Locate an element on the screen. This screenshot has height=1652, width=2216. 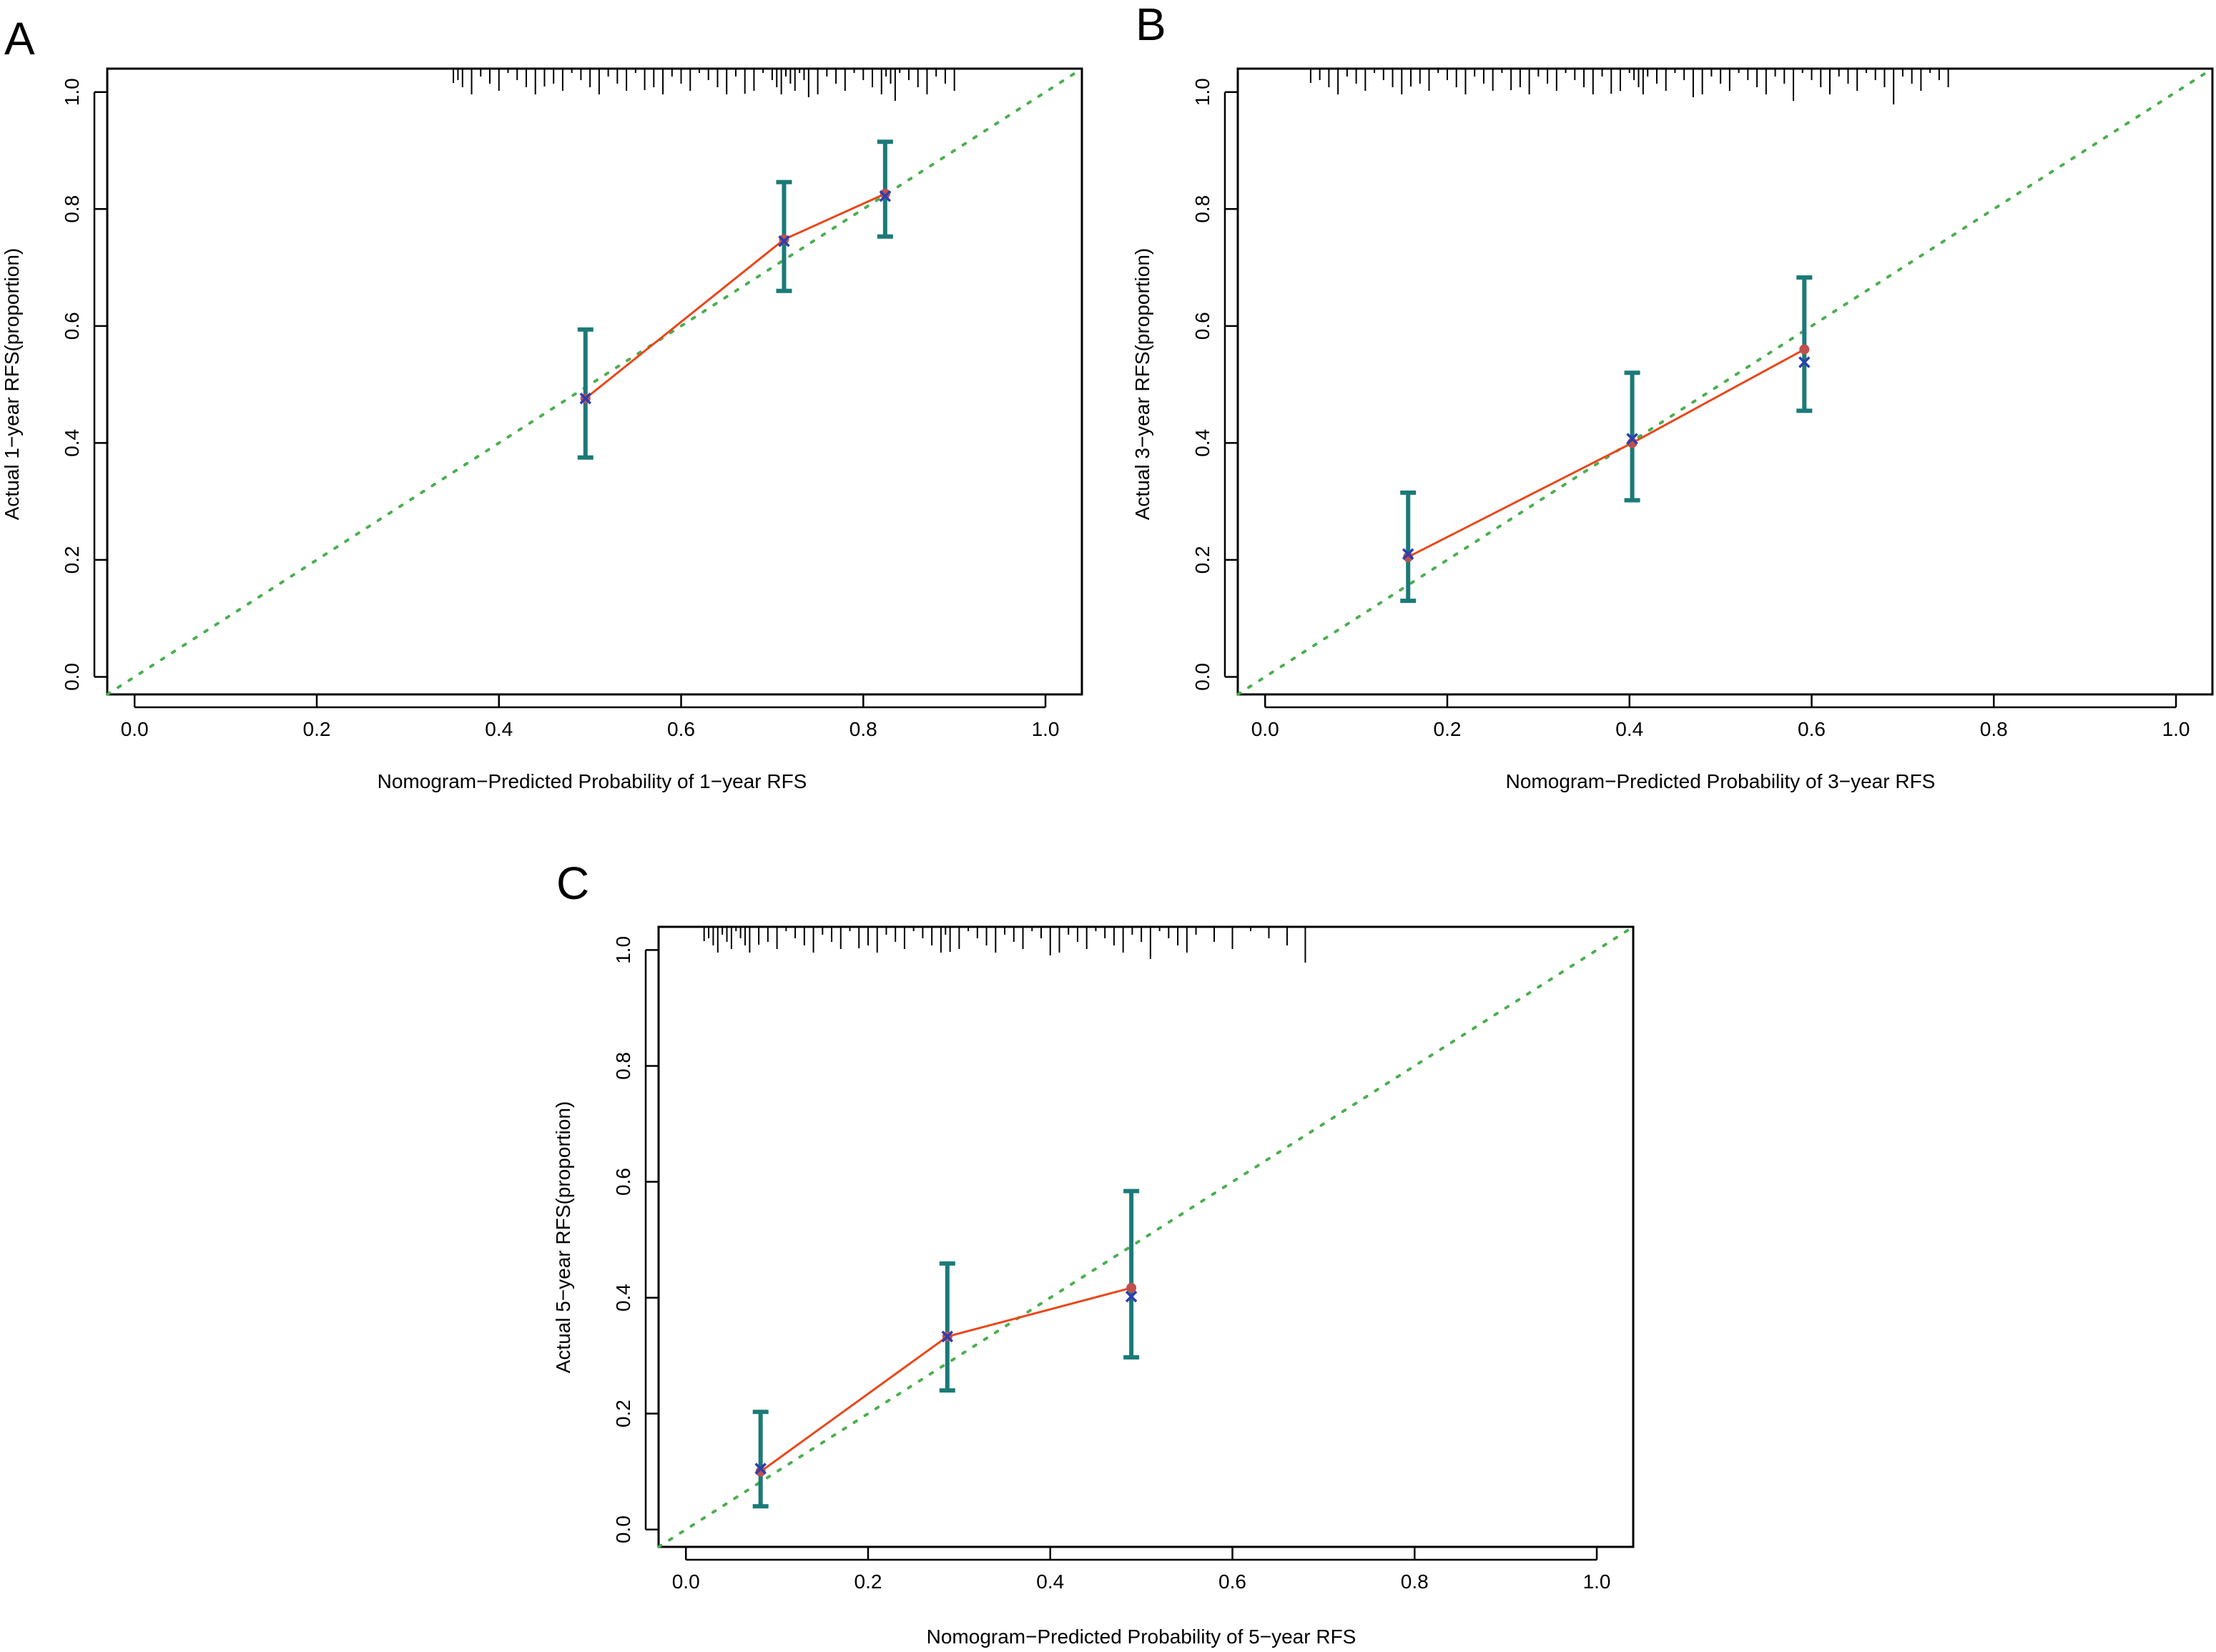
panel-c-y-tick-label: 0.8 is located at coordinates (623, 1066).